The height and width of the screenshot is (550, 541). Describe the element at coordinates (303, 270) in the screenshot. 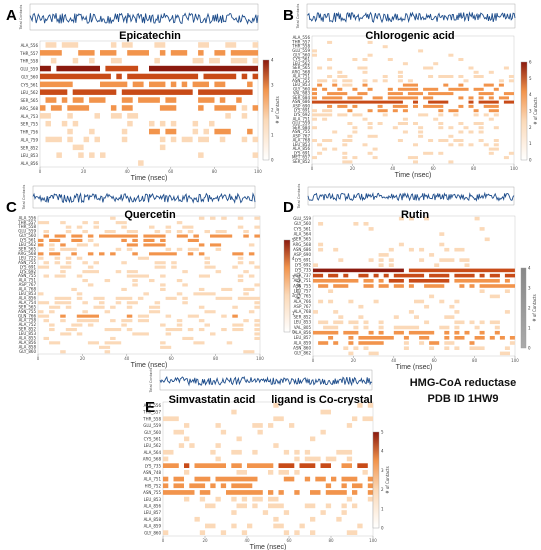

I see `residue-label: LYS_735` at that location.